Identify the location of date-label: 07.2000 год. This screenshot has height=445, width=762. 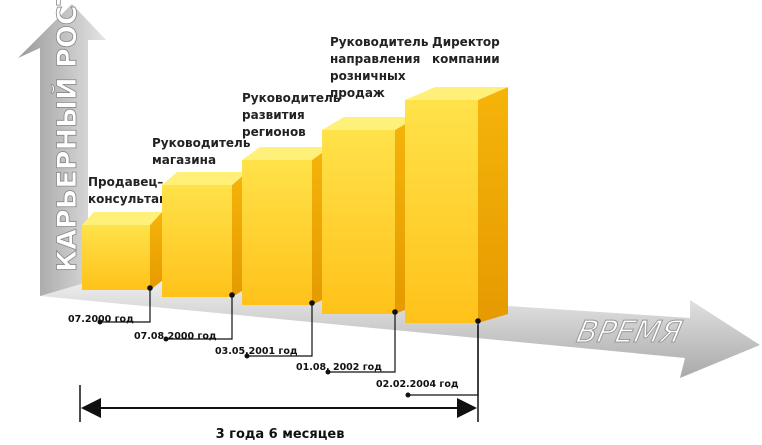
(101, 319).